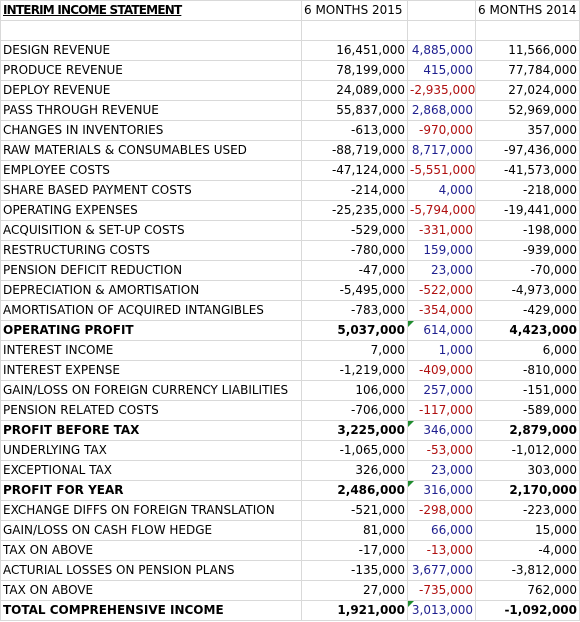 This screenshot has width=580, height=622. What do you see at coordinates (527, 130) in the screenshot?
I see `value-2014-cell: 357,000` at bounding box center [527, 130].